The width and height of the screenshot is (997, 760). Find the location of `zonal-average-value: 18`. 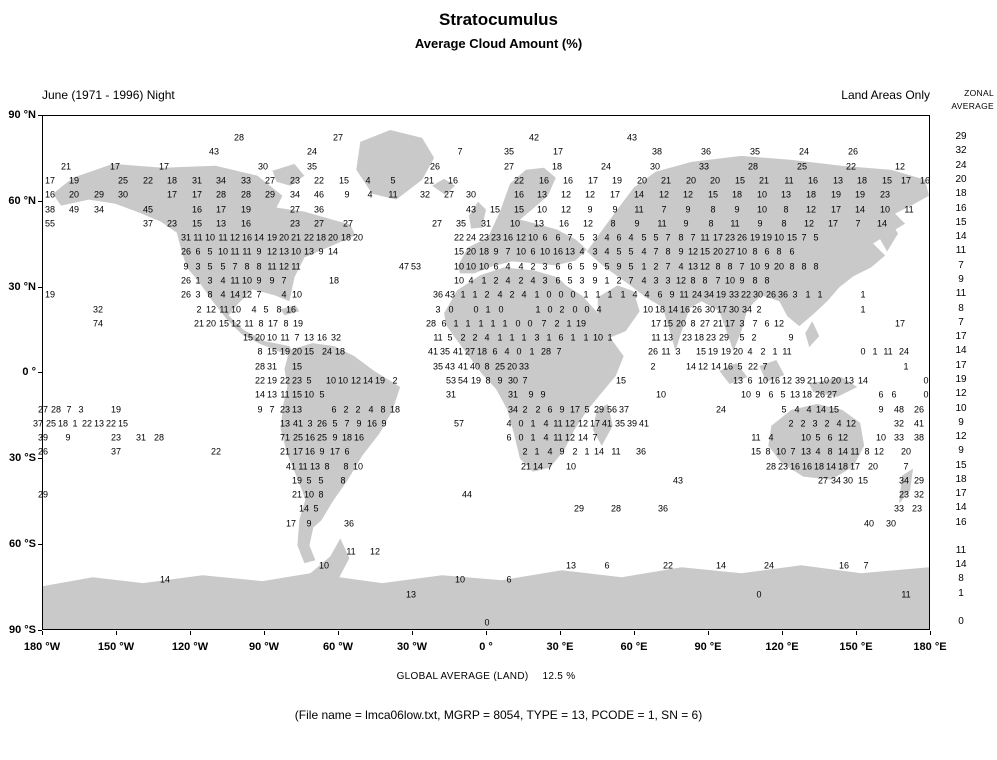

zonal-average-value: 18 is located at coordinates (961, 479).